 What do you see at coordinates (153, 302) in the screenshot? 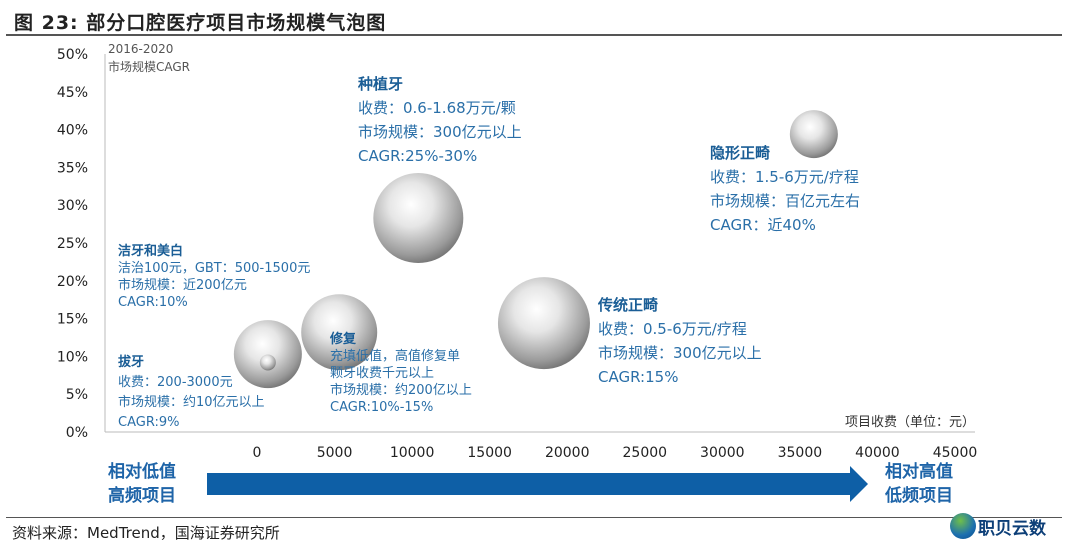
I see `bubble-label-line: CAGR:10%` at bounding box center [153, 302].